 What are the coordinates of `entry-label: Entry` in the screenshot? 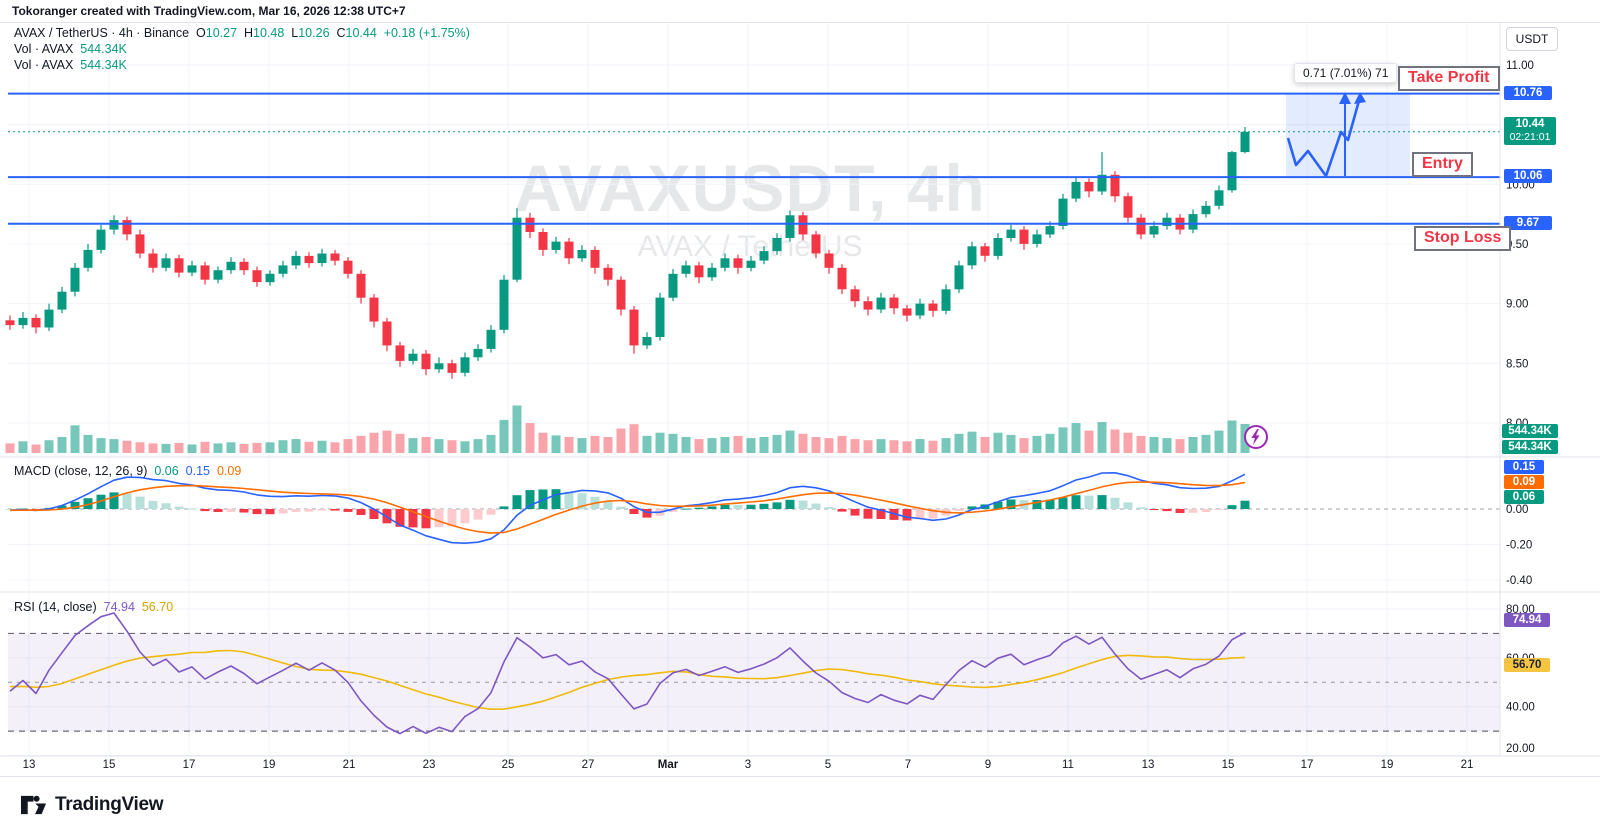 It's located at (1442, 164).